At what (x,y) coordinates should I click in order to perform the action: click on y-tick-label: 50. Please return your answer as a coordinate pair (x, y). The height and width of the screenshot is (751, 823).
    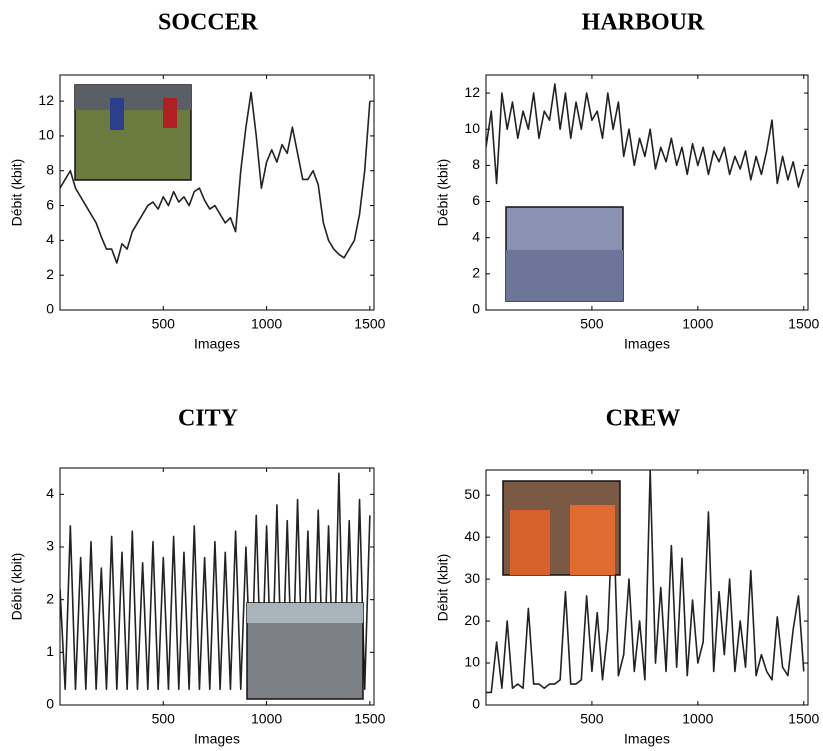
    Looking at the image, I should click on (472, 494).